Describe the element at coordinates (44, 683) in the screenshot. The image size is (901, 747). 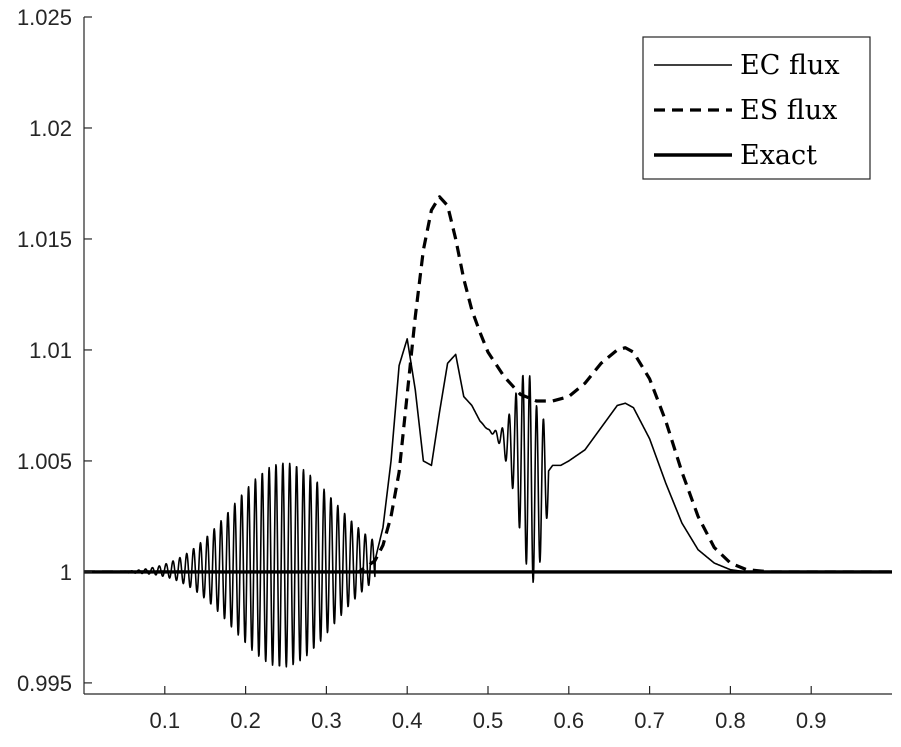
I see `y-tick-label: 0.995` at that location.